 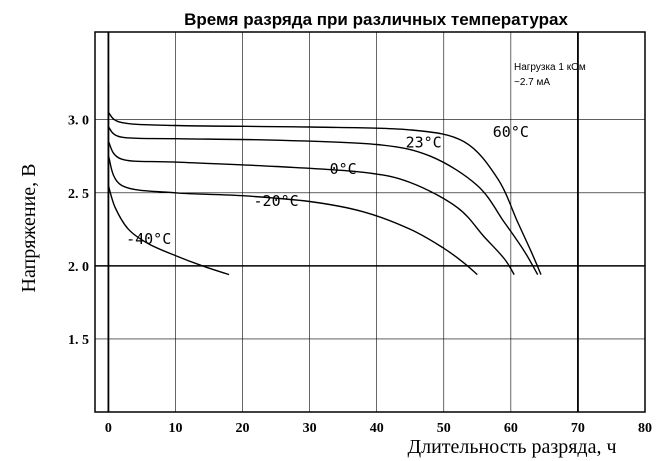 I want to click on curve-label-1: 23°C, so click(x=424, y=142).